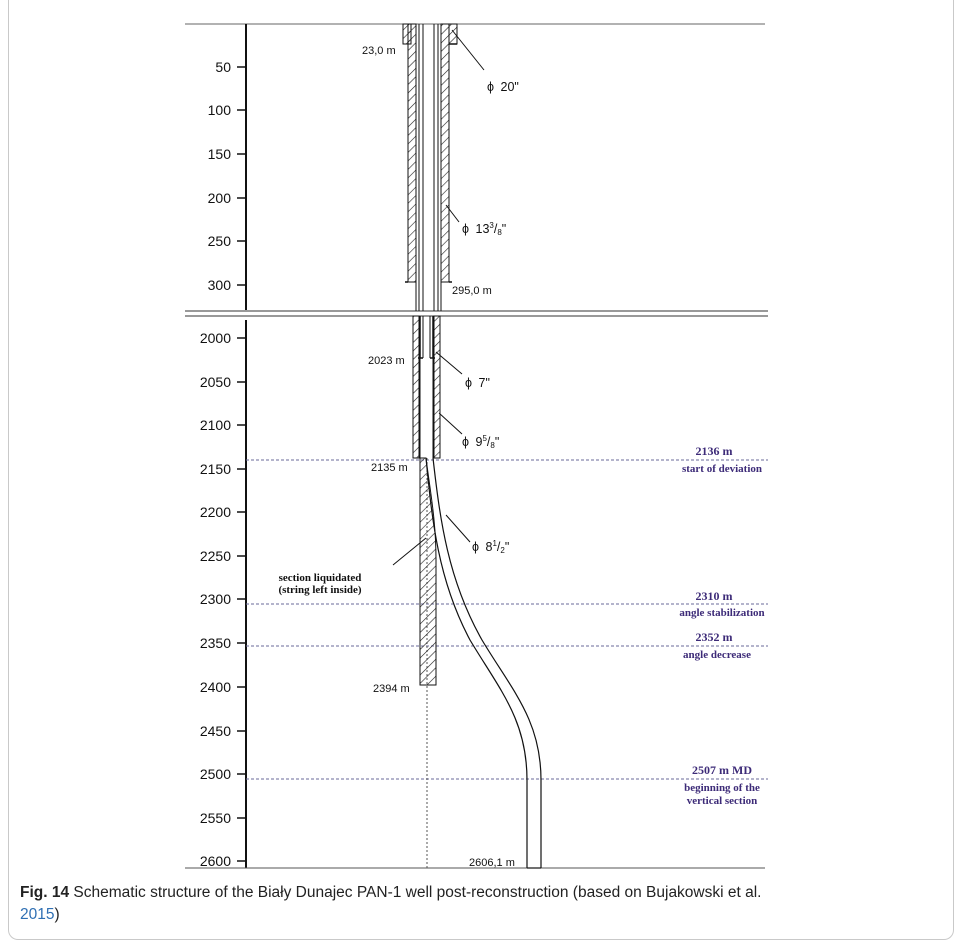  Describe the element at coordinates (215, 425) in the screenshot. I see `axis-tick-label: 2100` at that location.